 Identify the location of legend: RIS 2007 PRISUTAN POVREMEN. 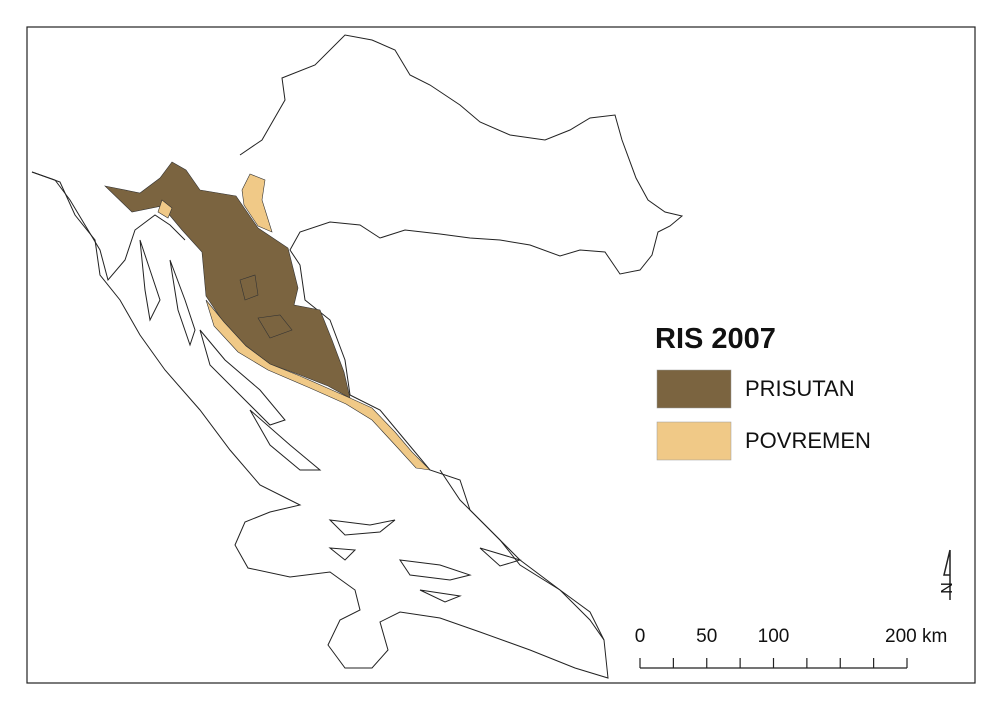
(763, 392).